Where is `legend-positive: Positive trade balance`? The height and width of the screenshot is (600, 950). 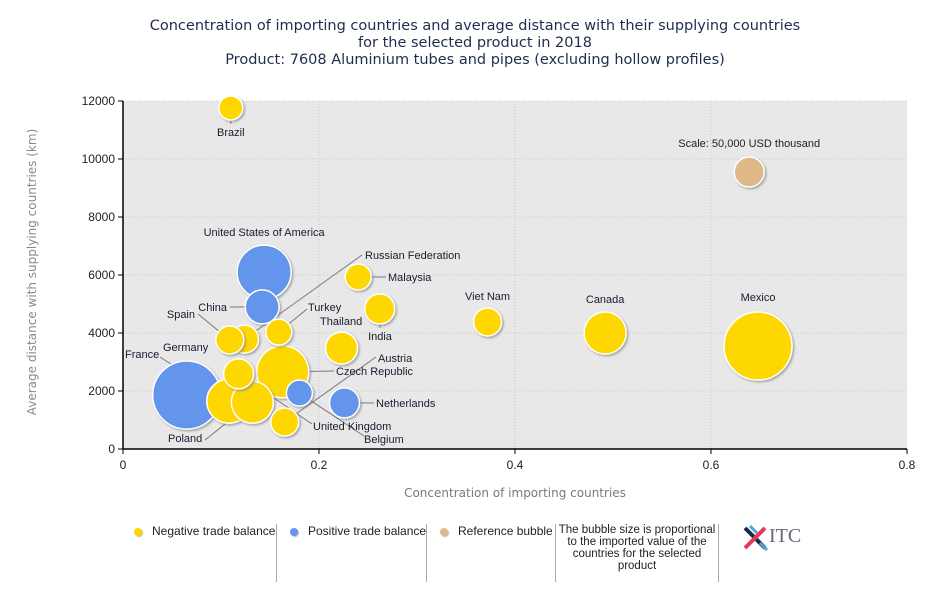 legend-positive: Positive trade balance is located at coordinates (358, 531).